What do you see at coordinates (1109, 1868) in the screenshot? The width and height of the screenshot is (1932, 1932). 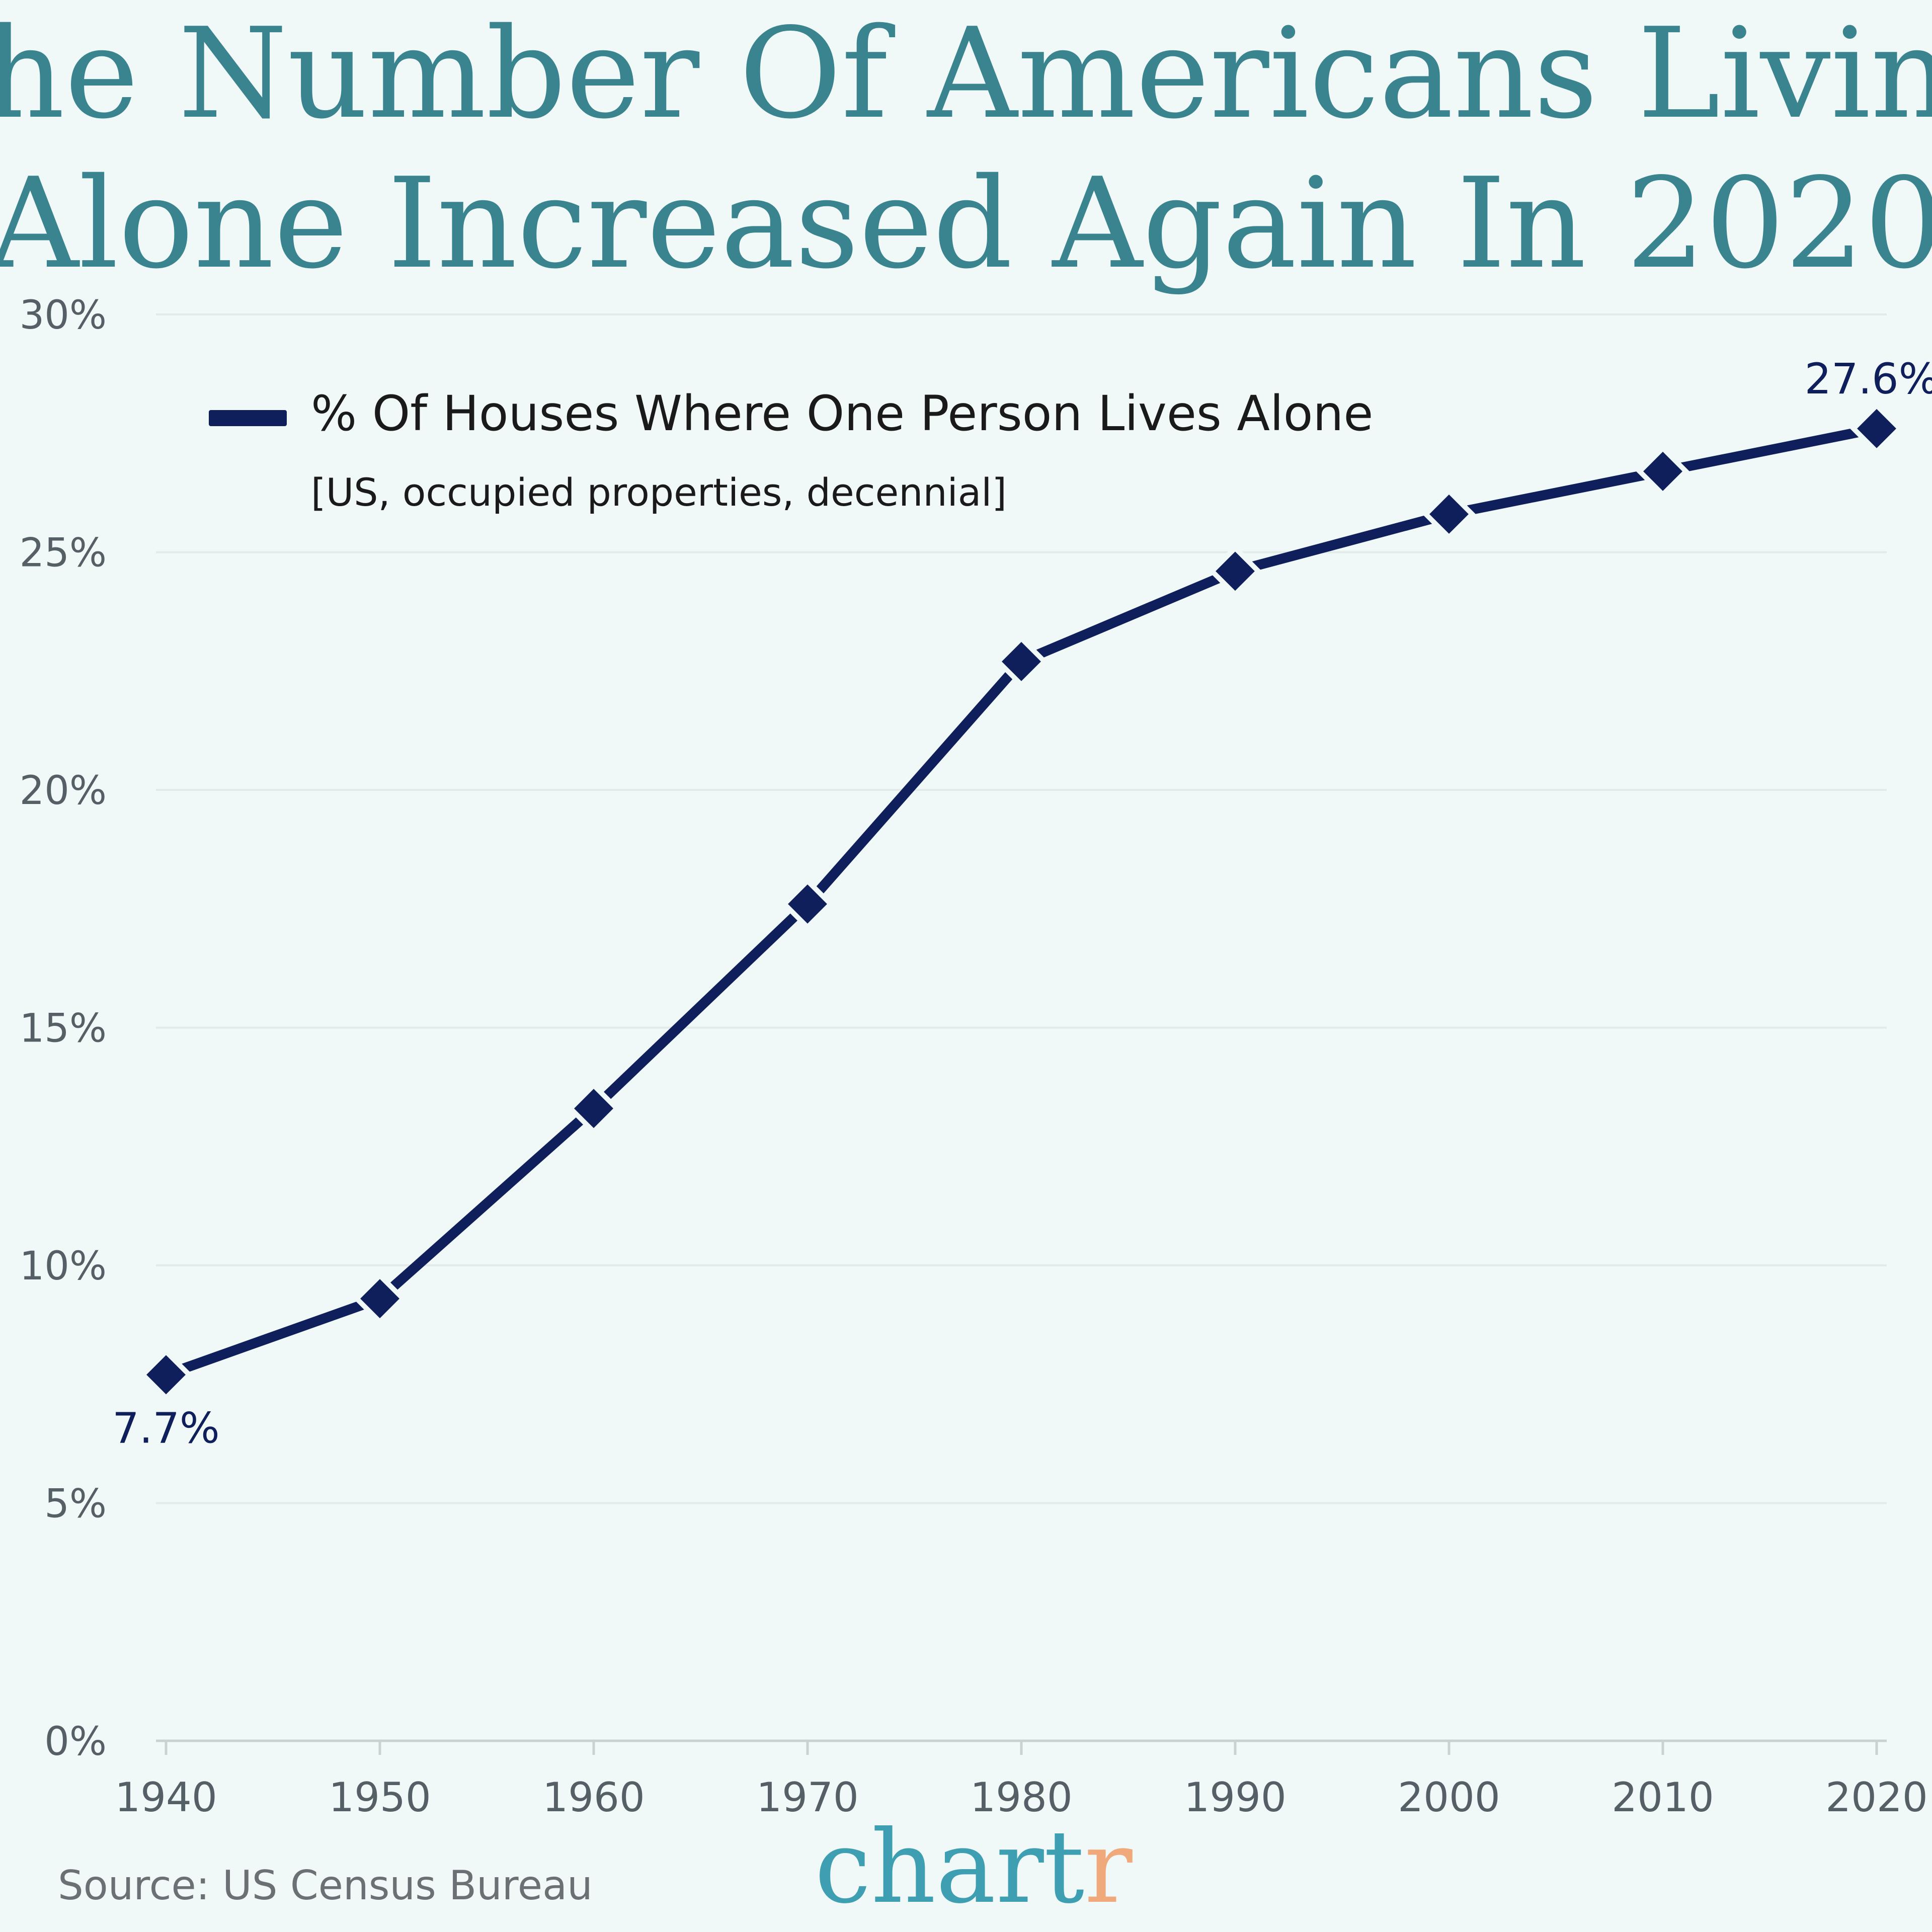 I see `brand-logo-accent: r` at bounding box center [1109, 1868].